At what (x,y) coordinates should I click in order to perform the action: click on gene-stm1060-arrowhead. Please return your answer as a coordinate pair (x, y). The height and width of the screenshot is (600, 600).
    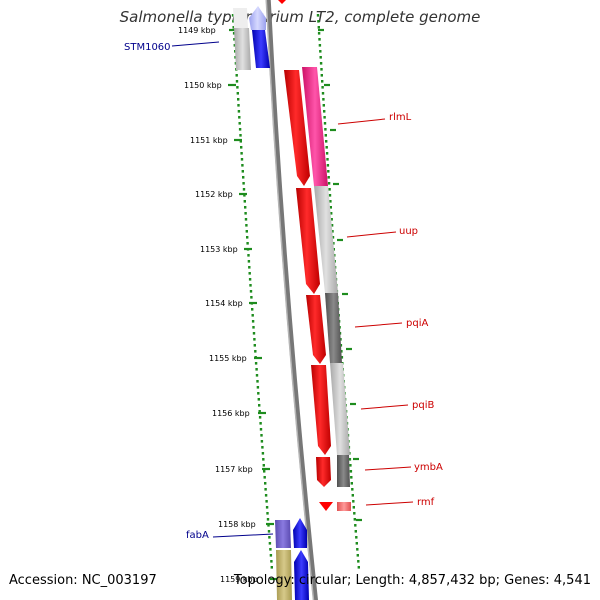
    Looking at the image, I should click on (257, 18).